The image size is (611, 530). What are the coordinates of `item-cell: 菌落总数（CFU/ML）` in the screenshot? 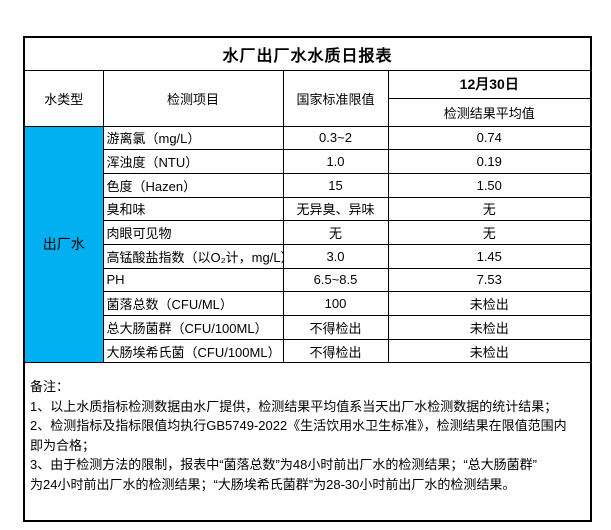 It's located at (193, 303).